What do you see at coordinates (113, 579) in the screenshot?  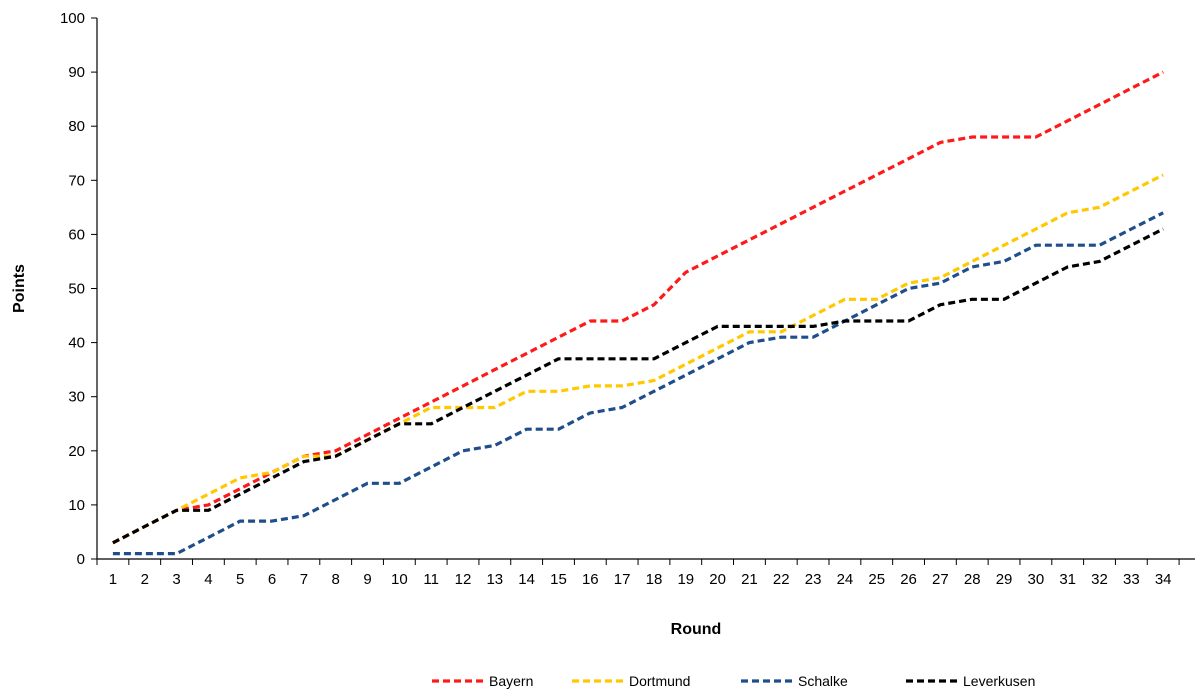 I see `x-tick-label: 1` at bounding box center [113, 579].